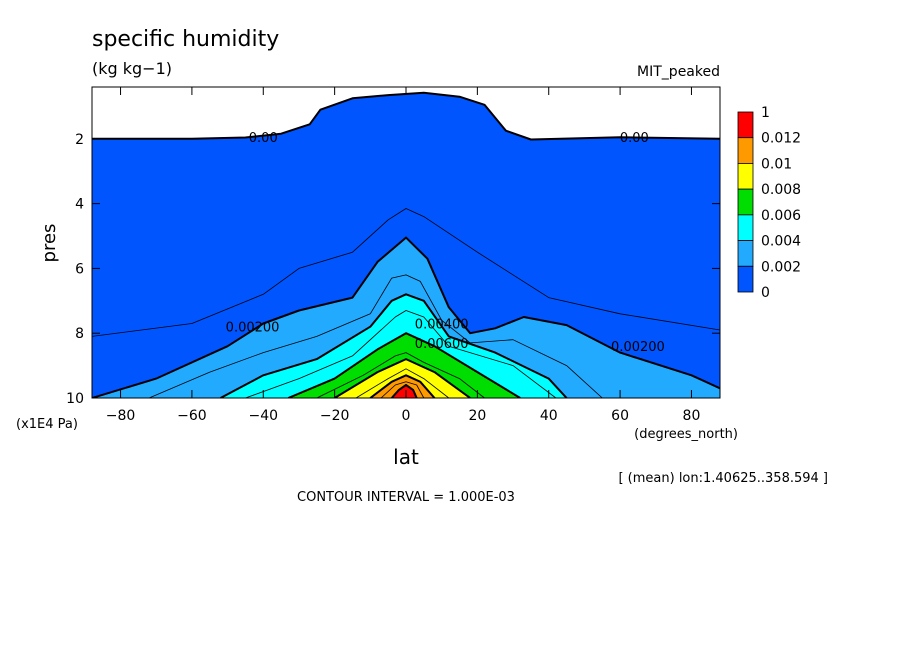 The width and height of the screenshot is (904, 654). I want to click on colorbar-label-1: 0.012, so click(781, 139).